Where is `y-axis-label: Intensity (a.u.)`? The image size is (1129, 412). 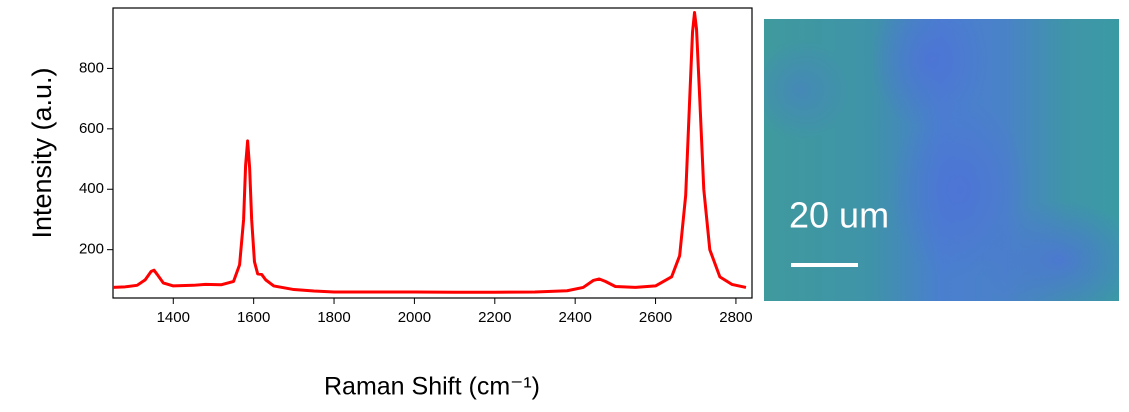 y-axis-label: Intensity (a.u.) is located at coordinates (42, 152).